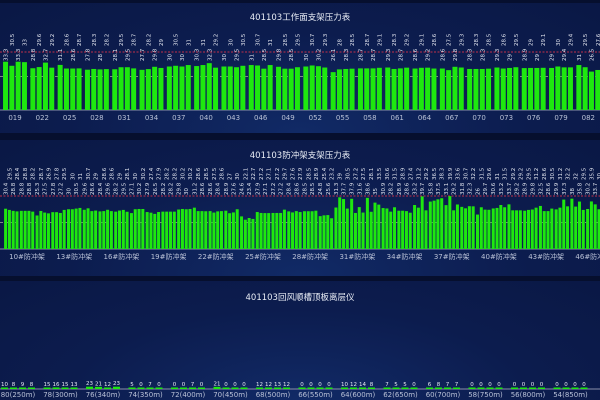 This screenshot has width=600, height=400. Describe the element at coordinates (528, 395) in the screenshot. I see `x-tick-label: 56(800m)` at that location.